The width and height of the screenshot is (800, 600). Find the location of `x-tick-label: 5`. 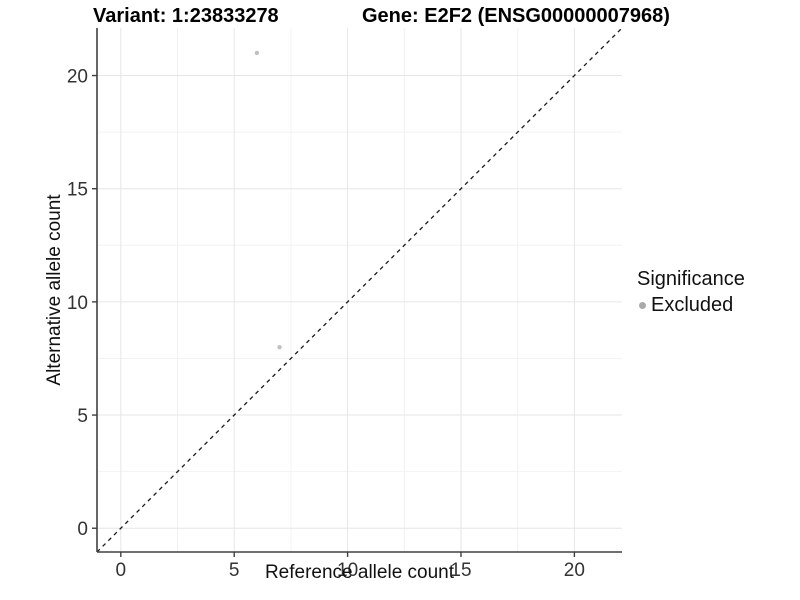

x-tick-label: 5 is located at coordinates (234, 570).